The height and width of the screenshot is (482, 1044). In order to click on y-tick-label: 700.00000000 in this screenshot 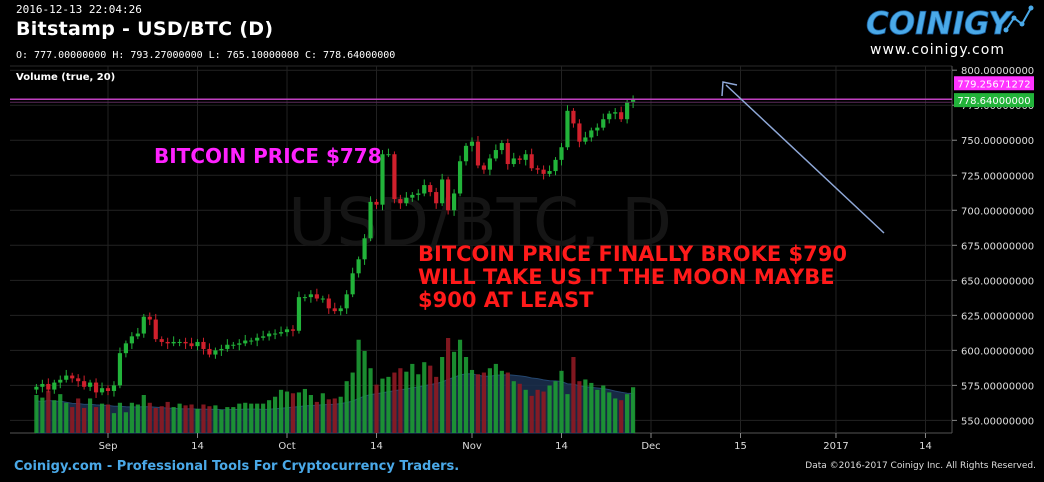, I will do `click(997, 211)`.